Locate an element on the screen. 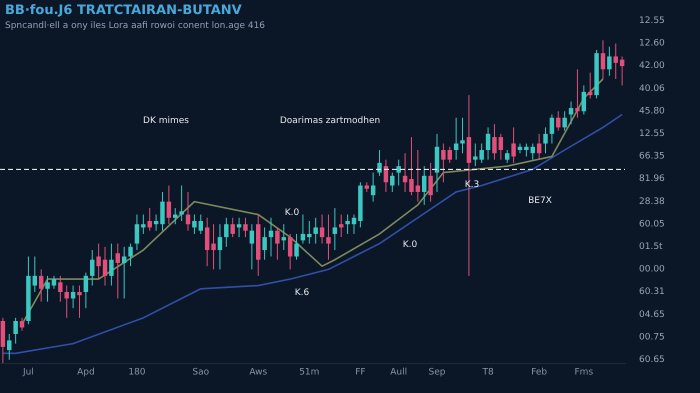  x-tick-label: Sao is located at coordinates (201, 373).